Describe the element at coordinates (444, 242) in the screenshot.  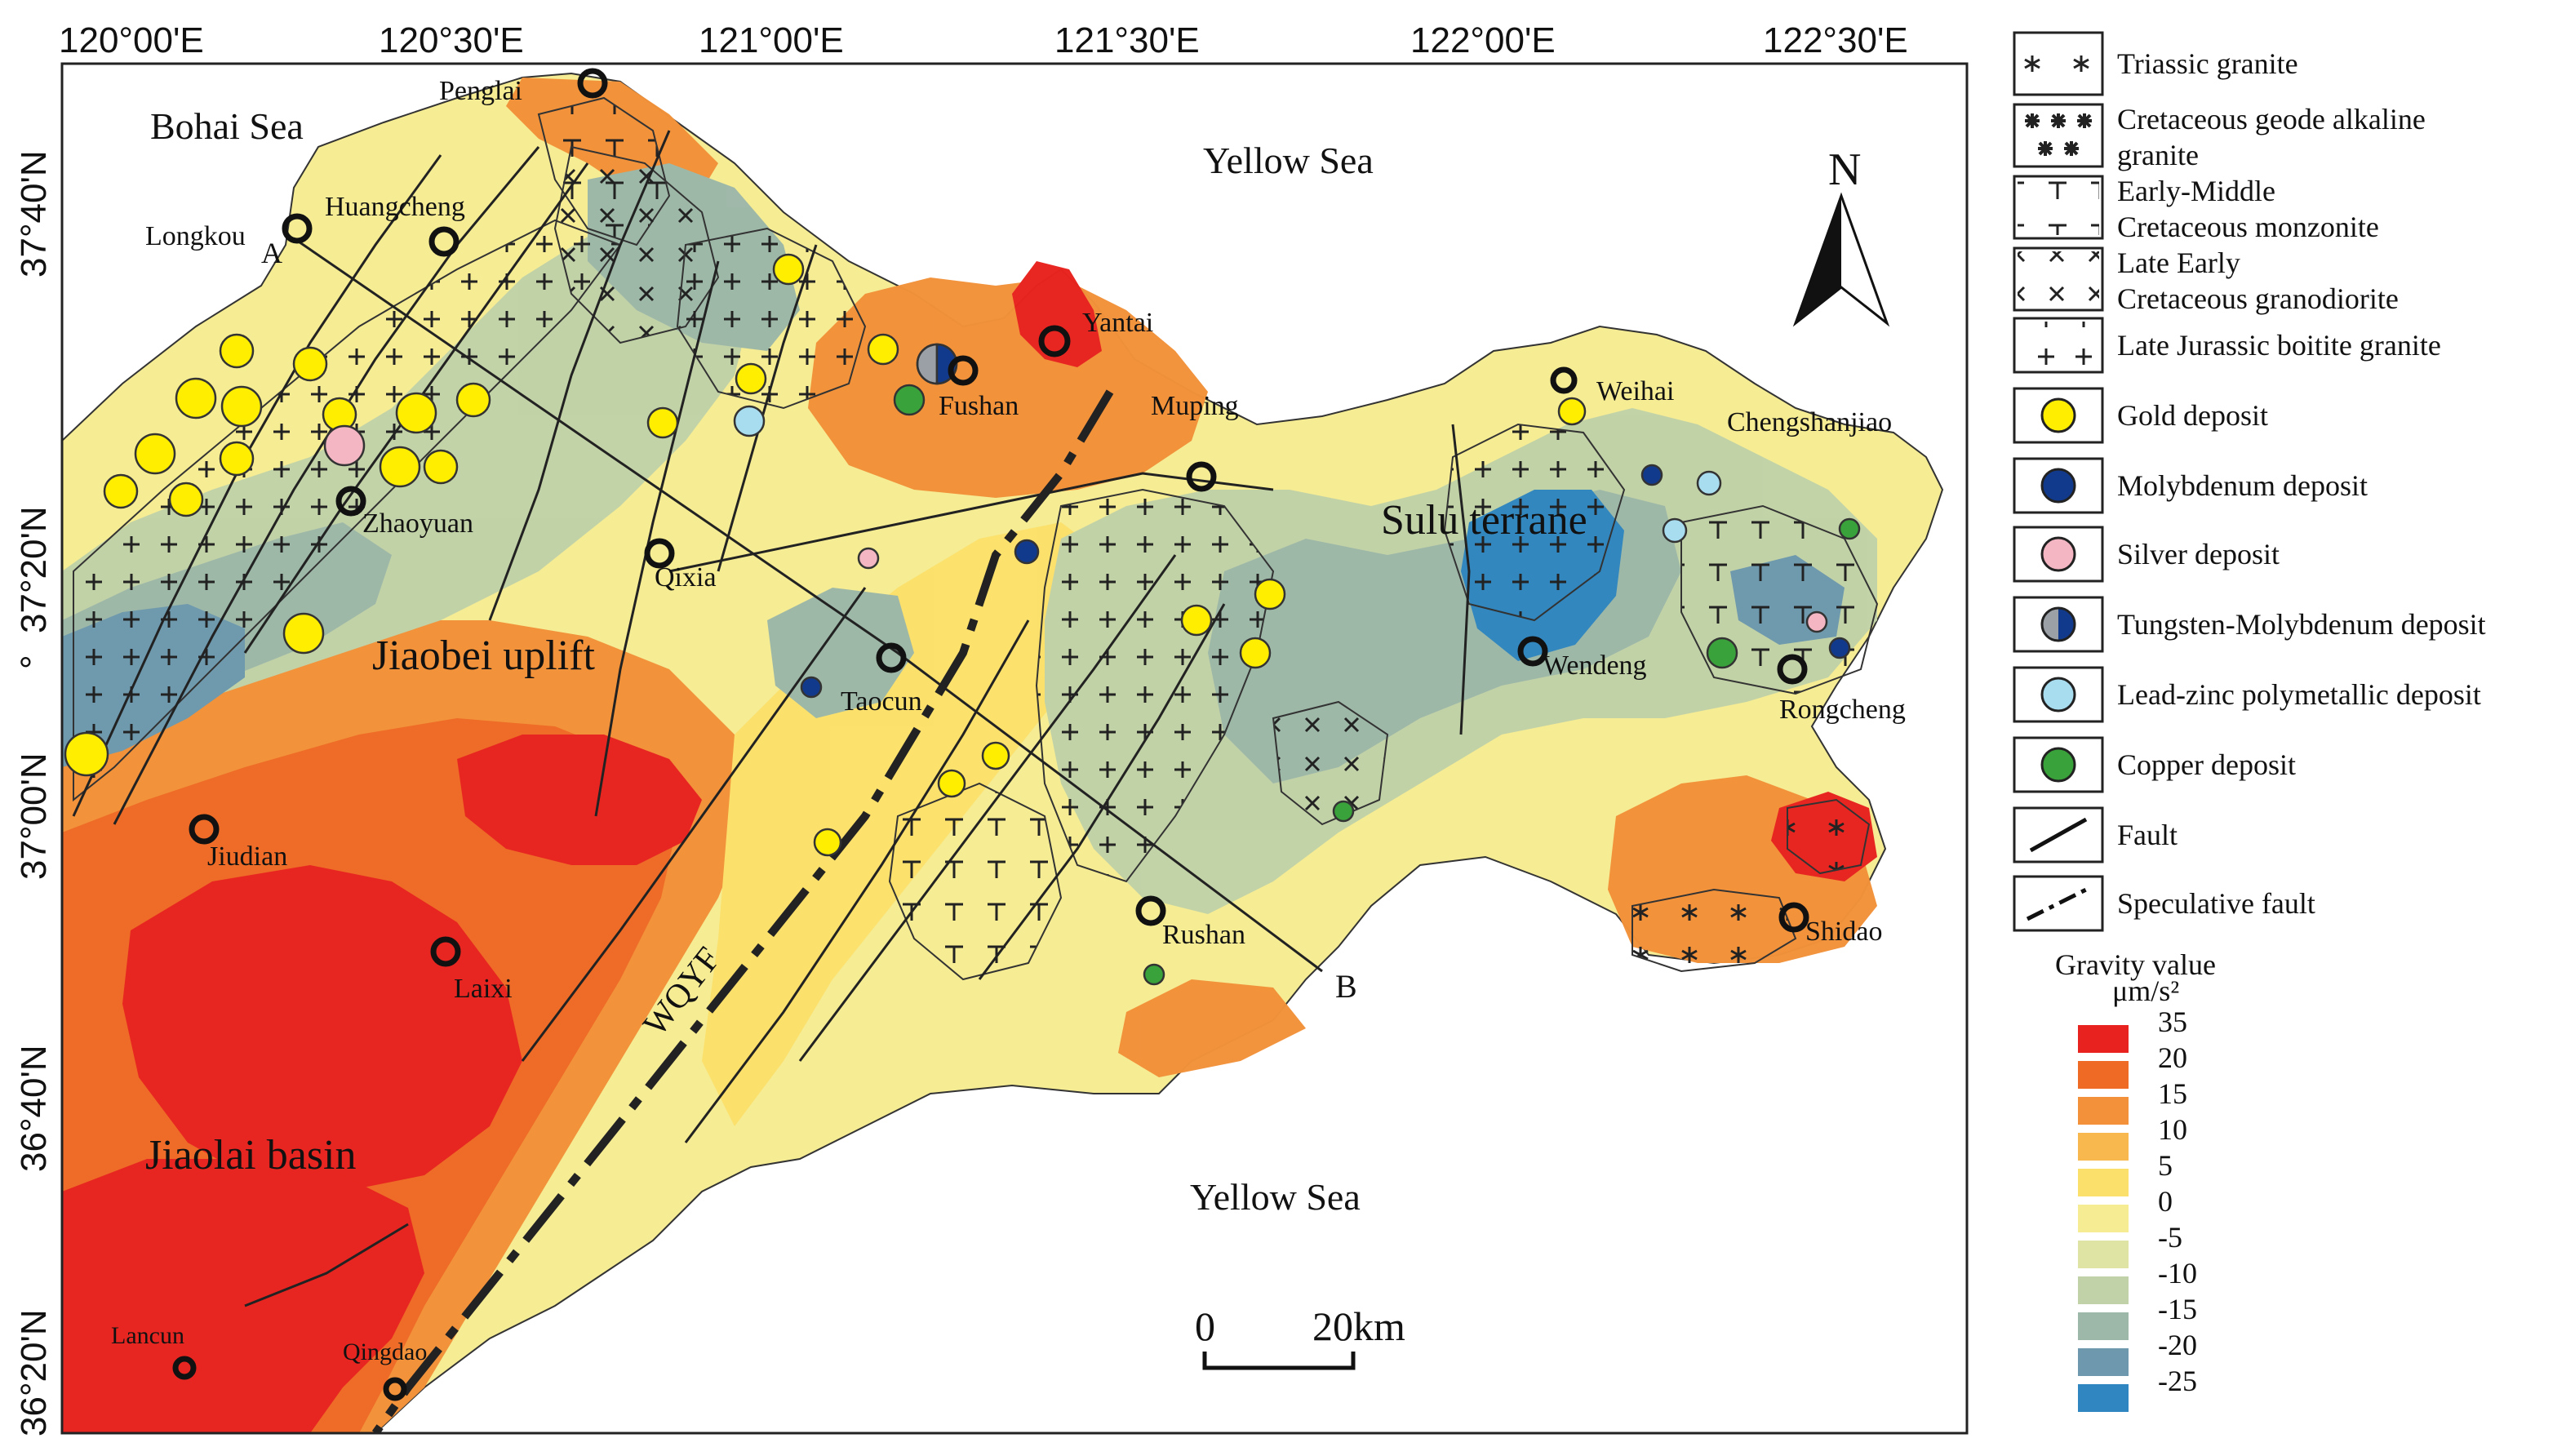
I see `city-marker-huangcheng` at that location.